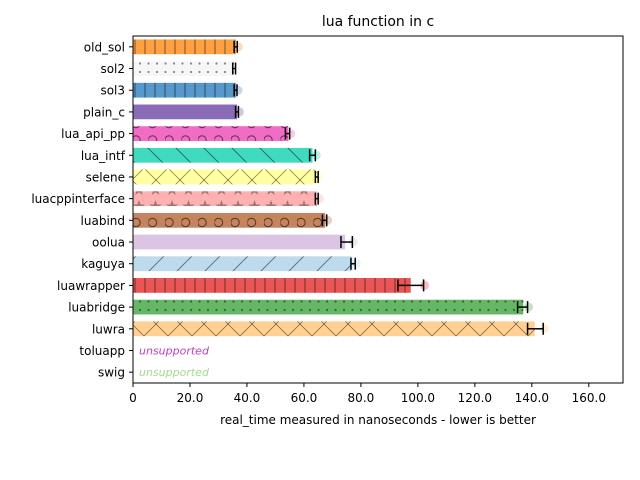  What do you see at coordinates (102, 351) in the screenshot?
I see `y-tick-label-toluapp: toluapp` at bounding box center [102, 351].